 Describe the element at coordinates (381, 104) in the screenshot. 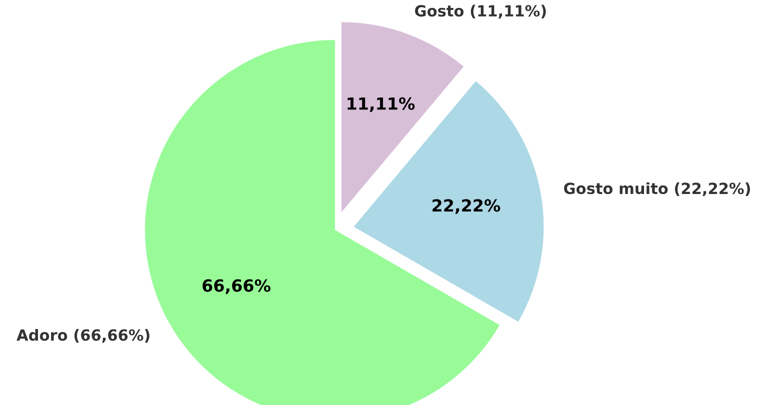

I see `data-label: 11,11%` at that location.